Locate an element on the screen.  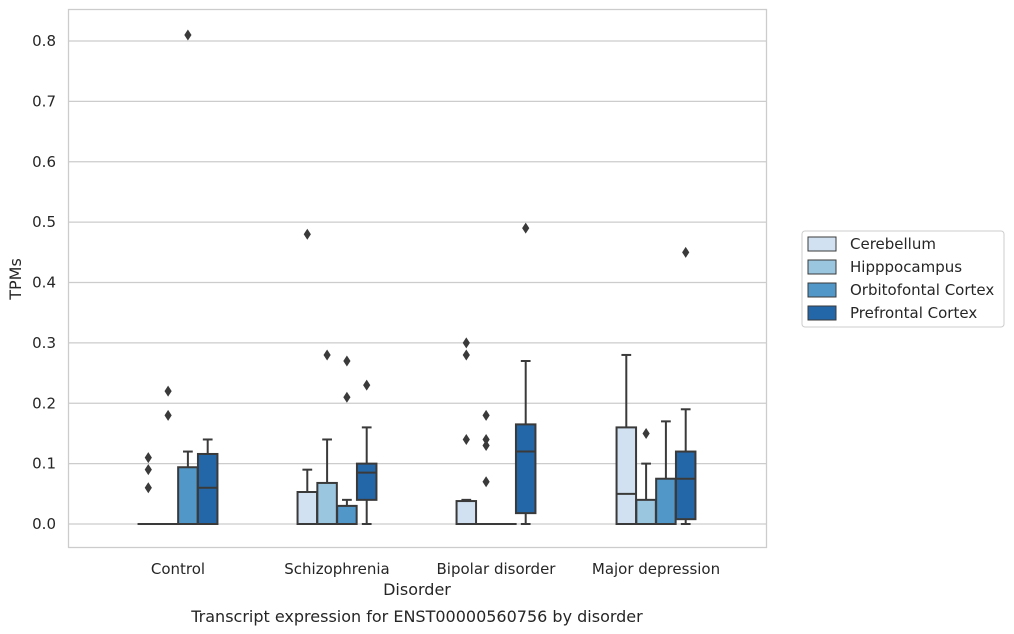
y-tick-label: 0.2 is located at coordinates (44, 403).